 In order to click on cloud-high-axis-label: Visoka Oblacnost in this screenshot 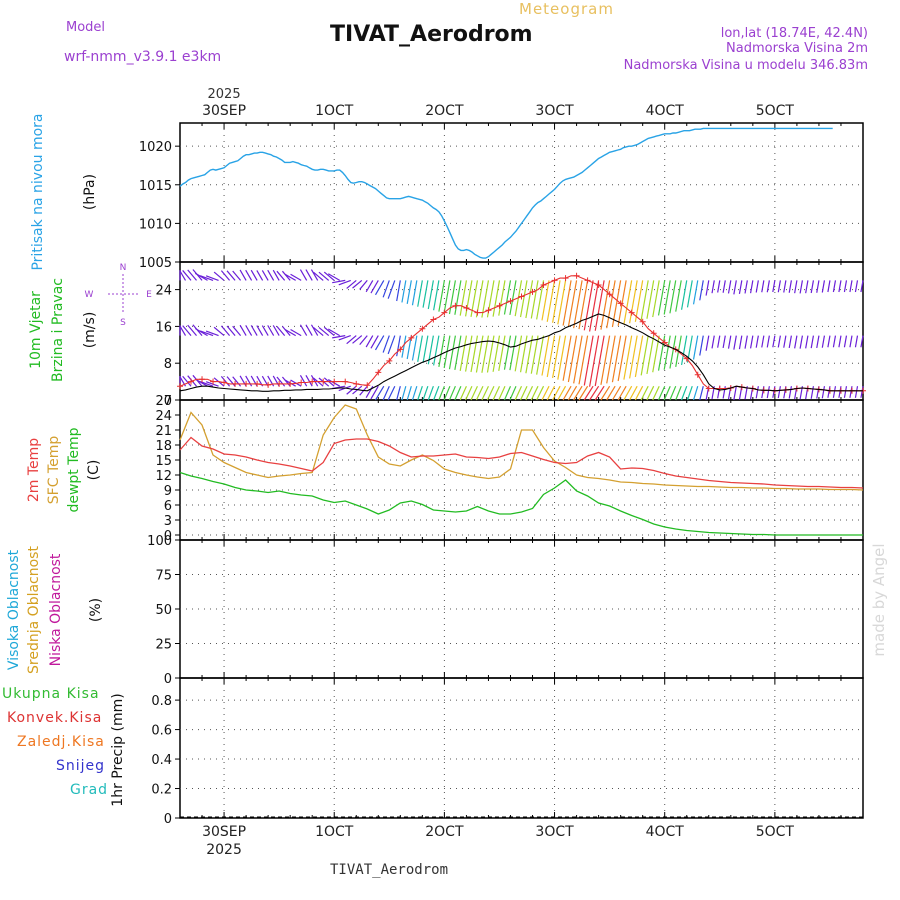, I will do `click(14, 609)`.